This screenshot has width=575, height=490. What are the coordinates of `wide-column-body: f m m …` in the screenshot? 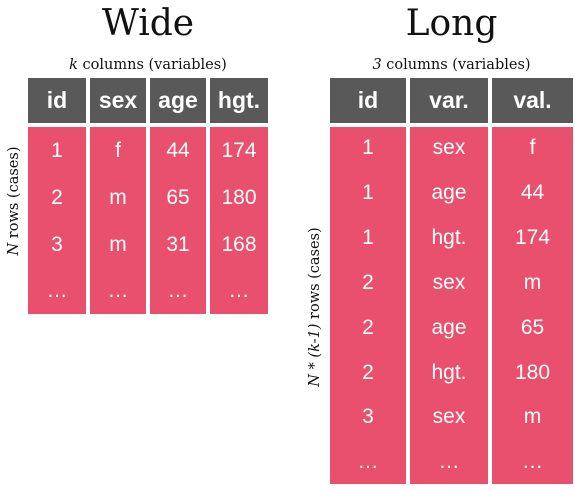 It's located at (118, 220).